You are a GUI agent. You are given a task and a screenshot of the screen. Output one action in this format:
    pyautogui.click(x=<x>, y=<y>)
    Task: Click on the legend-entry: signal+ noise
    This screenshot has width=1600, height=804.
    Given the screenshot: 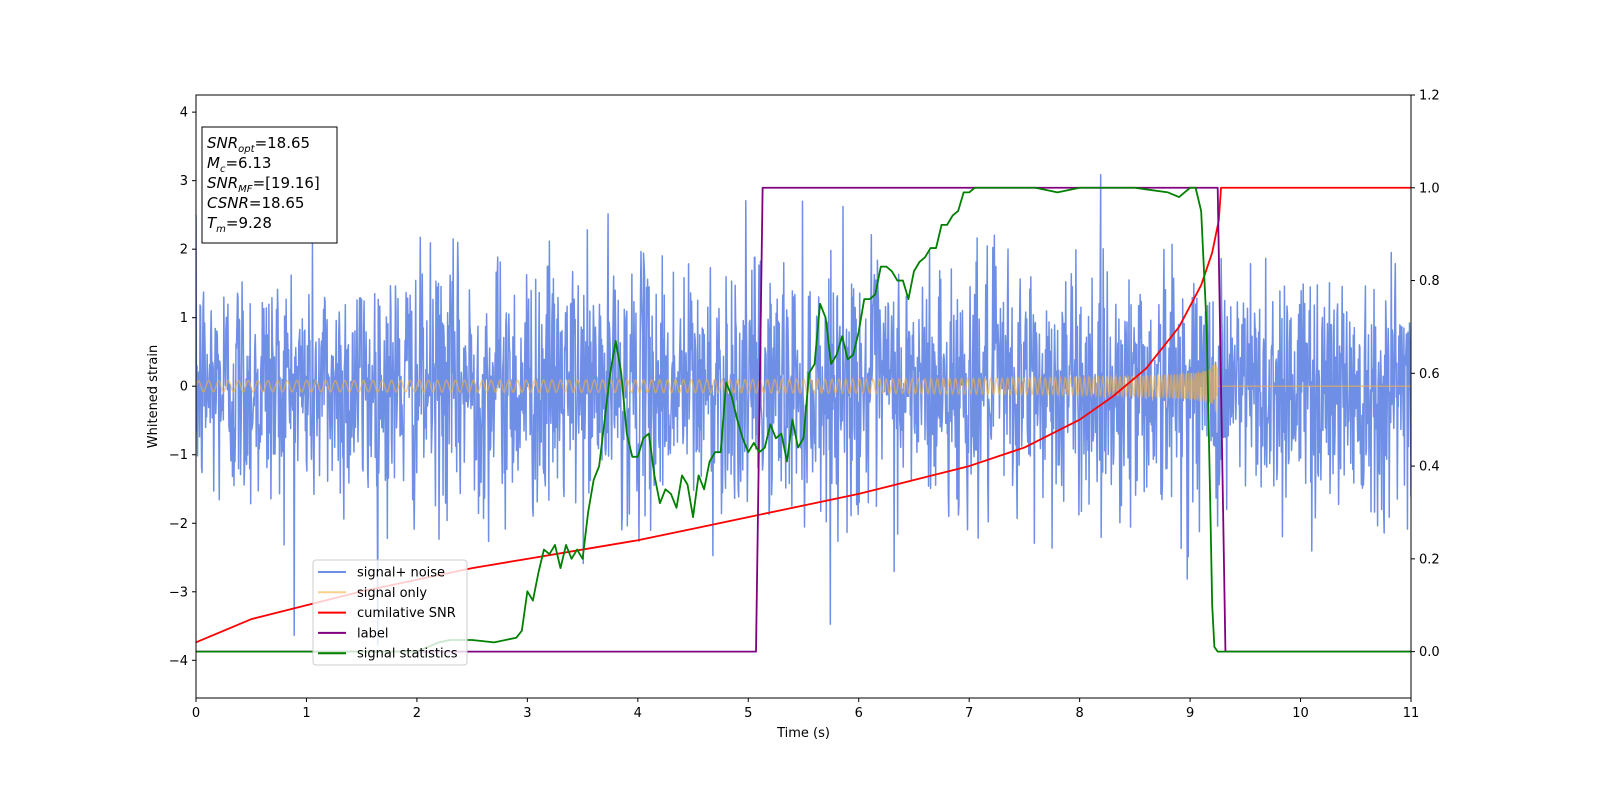 What is the action you would take?
    pyautogui.click(x=401, y=573)
    